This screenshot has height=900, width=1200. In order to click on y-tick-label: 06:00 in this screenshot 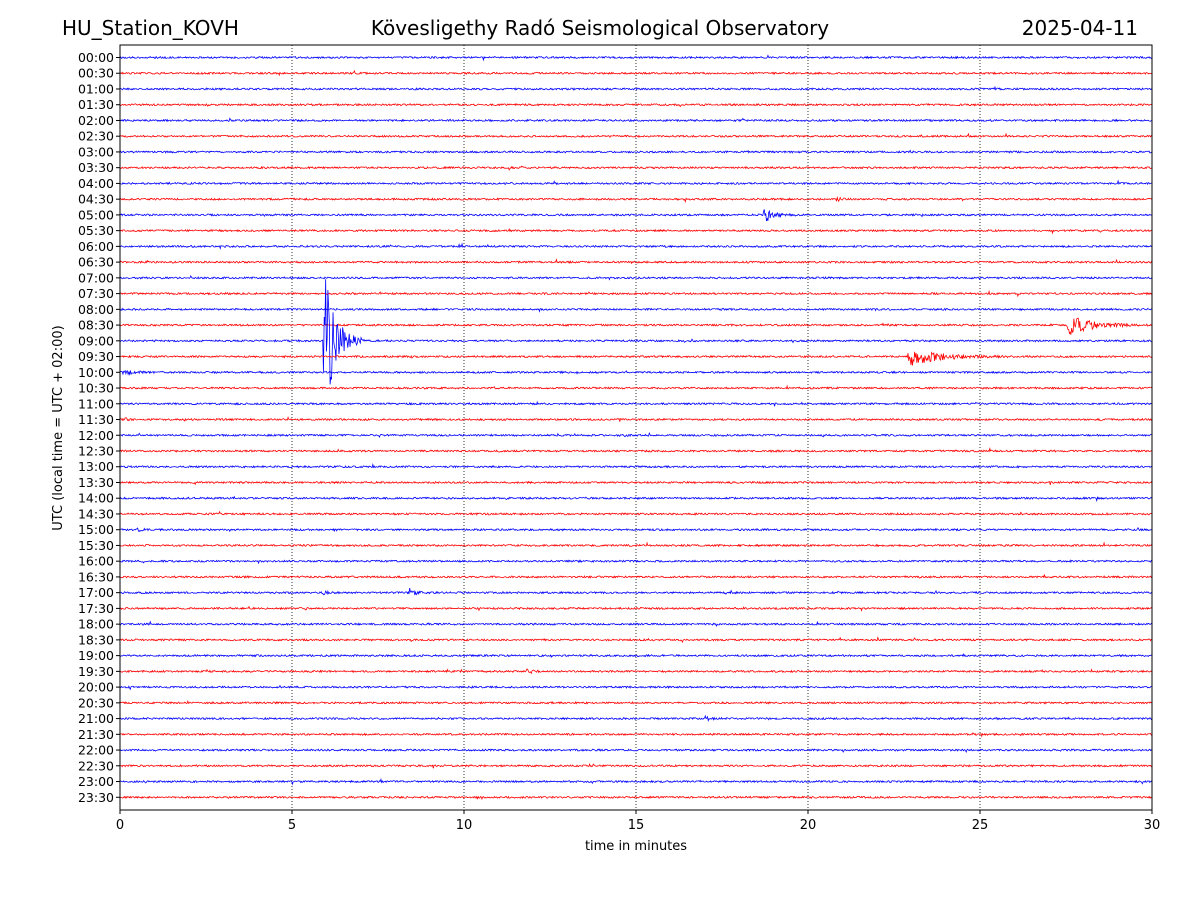, I will do `click(96, 246)`.